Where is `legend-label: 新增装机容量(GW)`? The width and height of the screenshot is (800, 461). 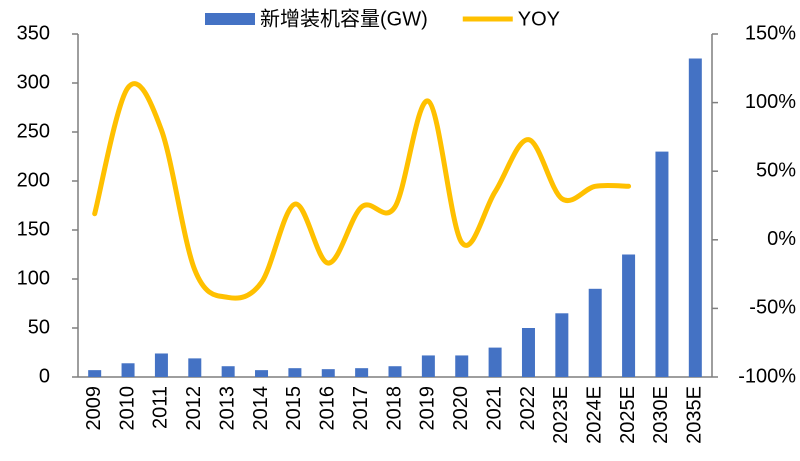
legend-label: 新增装机容量(GW) is located at coordinates (344, 18).